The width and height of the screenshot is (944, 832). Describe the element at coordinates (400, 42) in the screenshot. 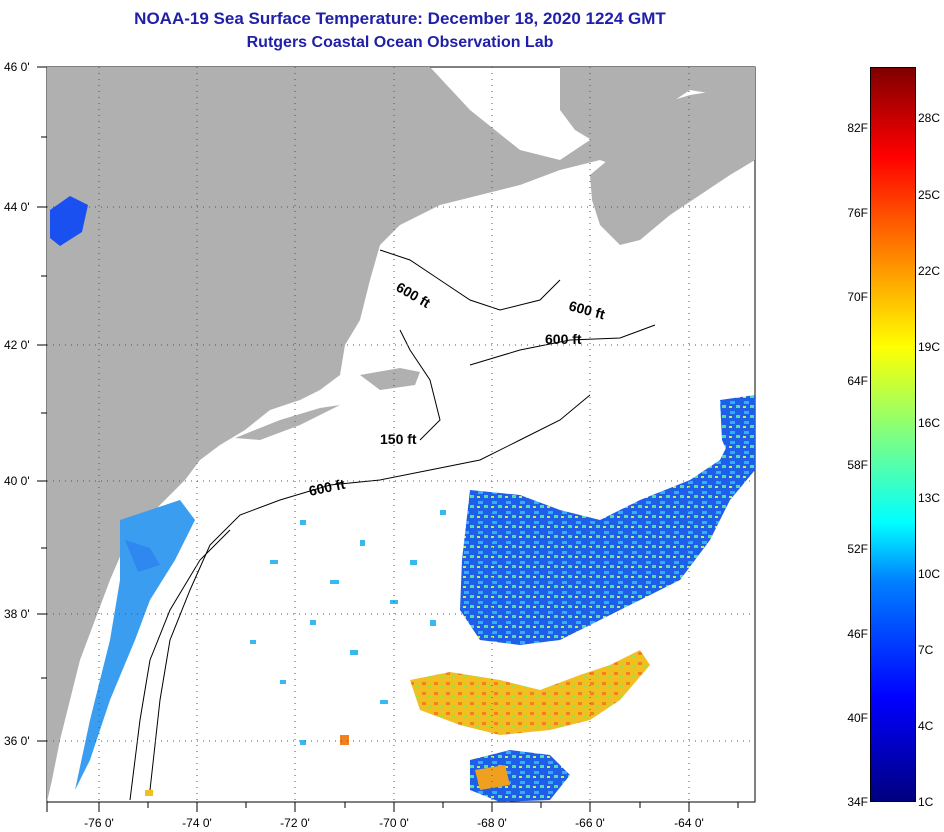

I see `map-subtitle: Rutgers Coastal Ocean Observation Lab` at that location.